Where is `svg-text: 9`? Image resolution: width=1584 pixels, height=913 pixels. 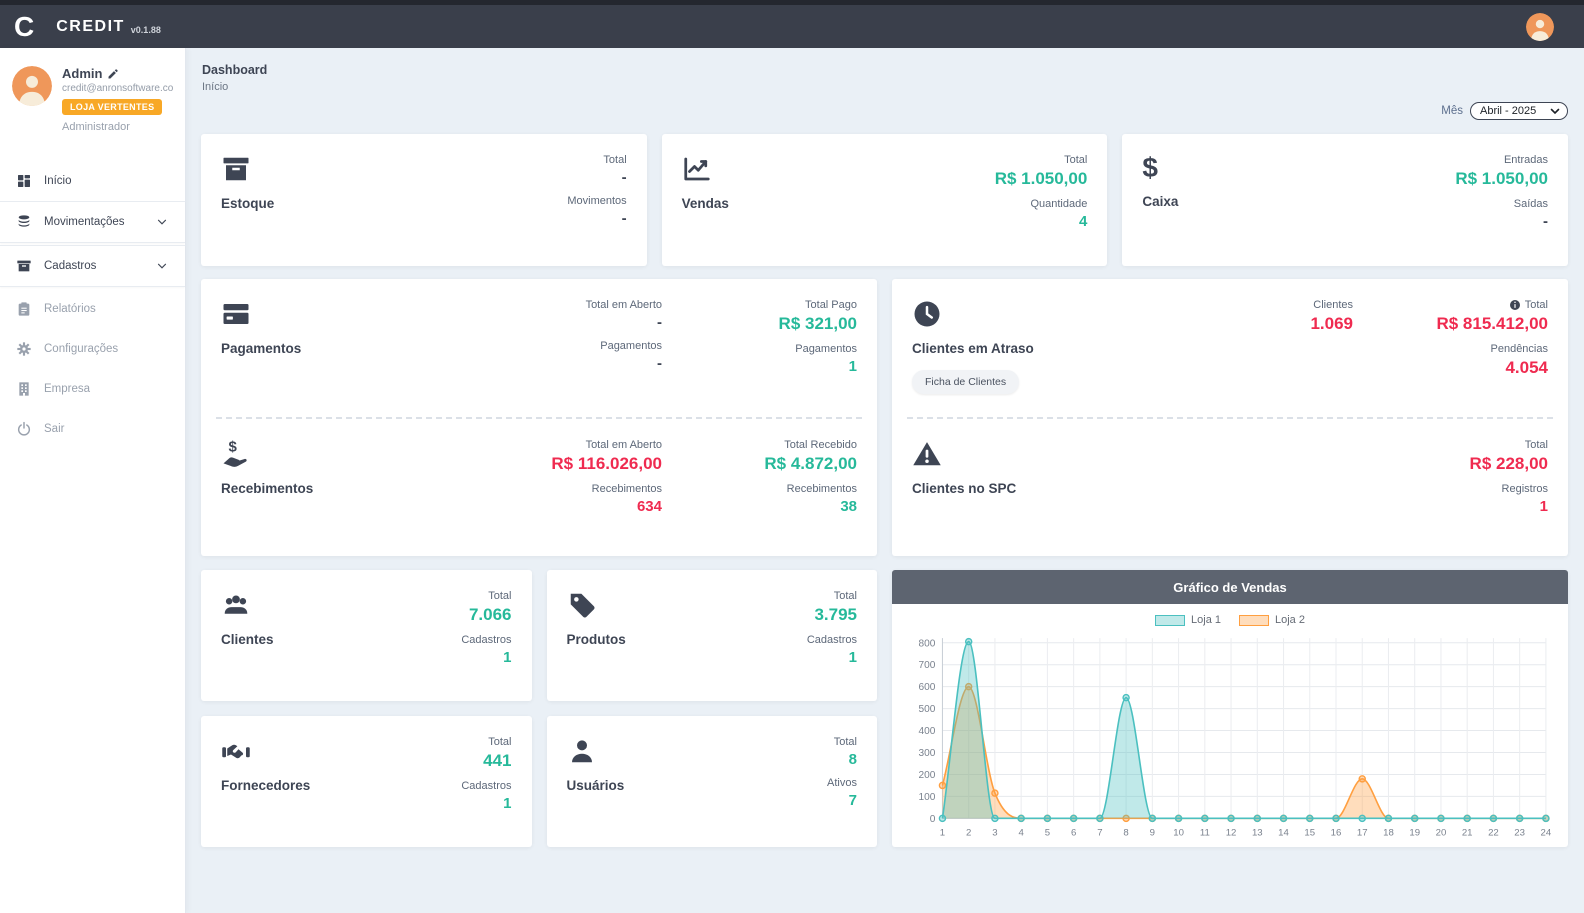
svg-text: 9 is located at coordinates (1152, 833).